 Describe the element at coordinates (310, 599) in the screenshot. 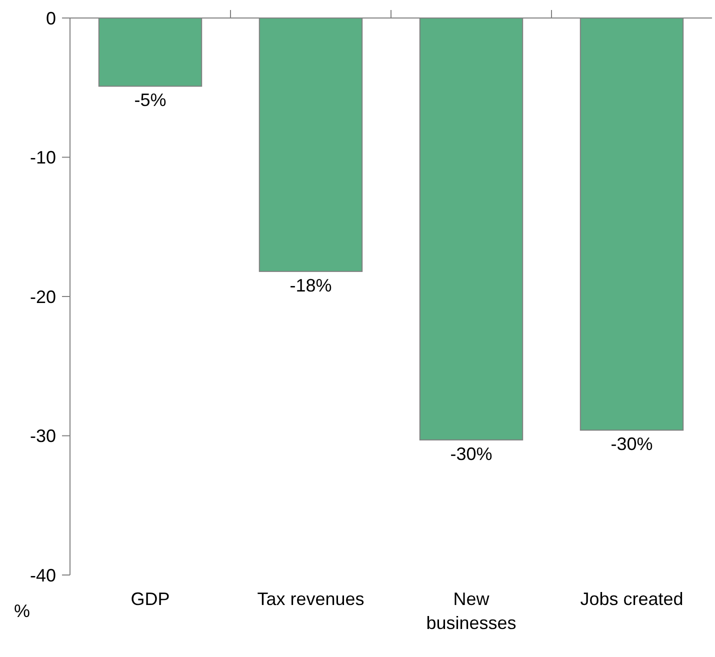

I see `x-tick-label: Tax revenues` at that location.